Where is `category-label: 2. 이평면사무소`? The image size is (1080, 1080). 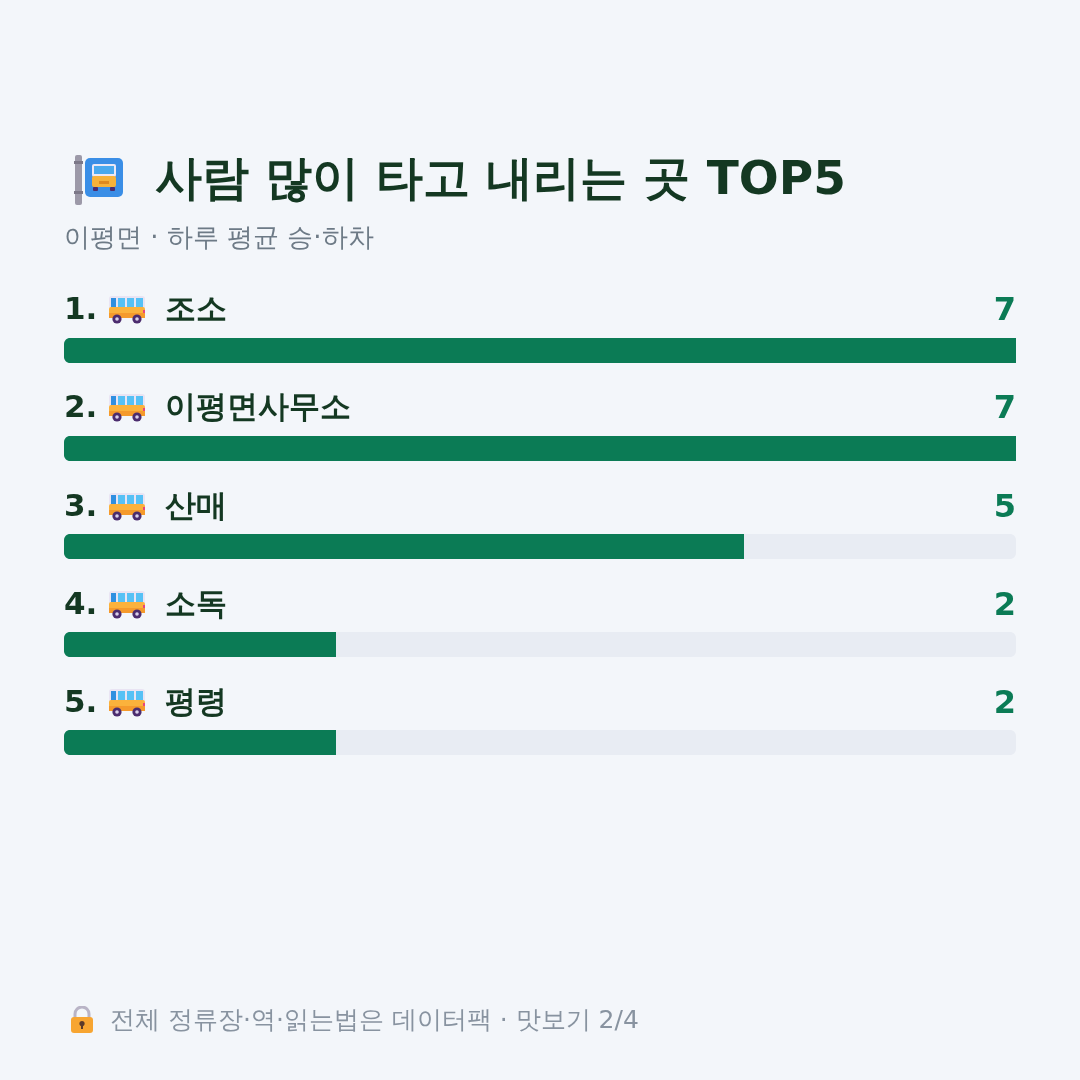 category-label: 2. 이평면사무소 is located at coordinates (207, 406).